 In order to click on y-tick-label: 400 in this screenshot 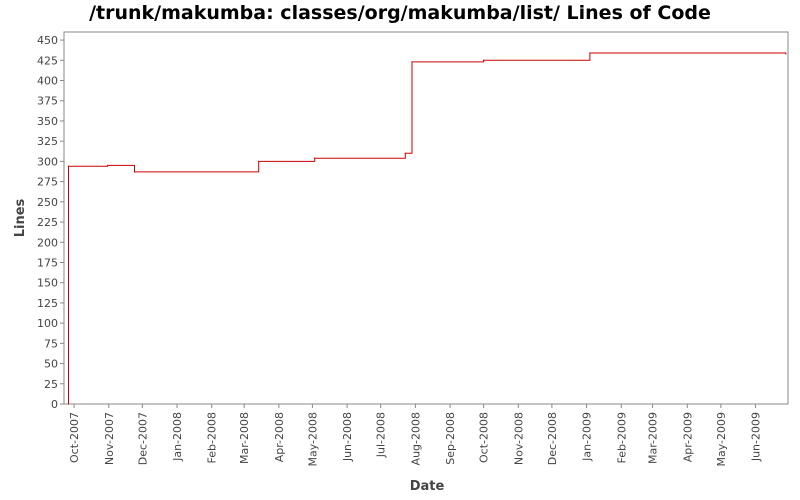, I will do `click(47, 81)`.